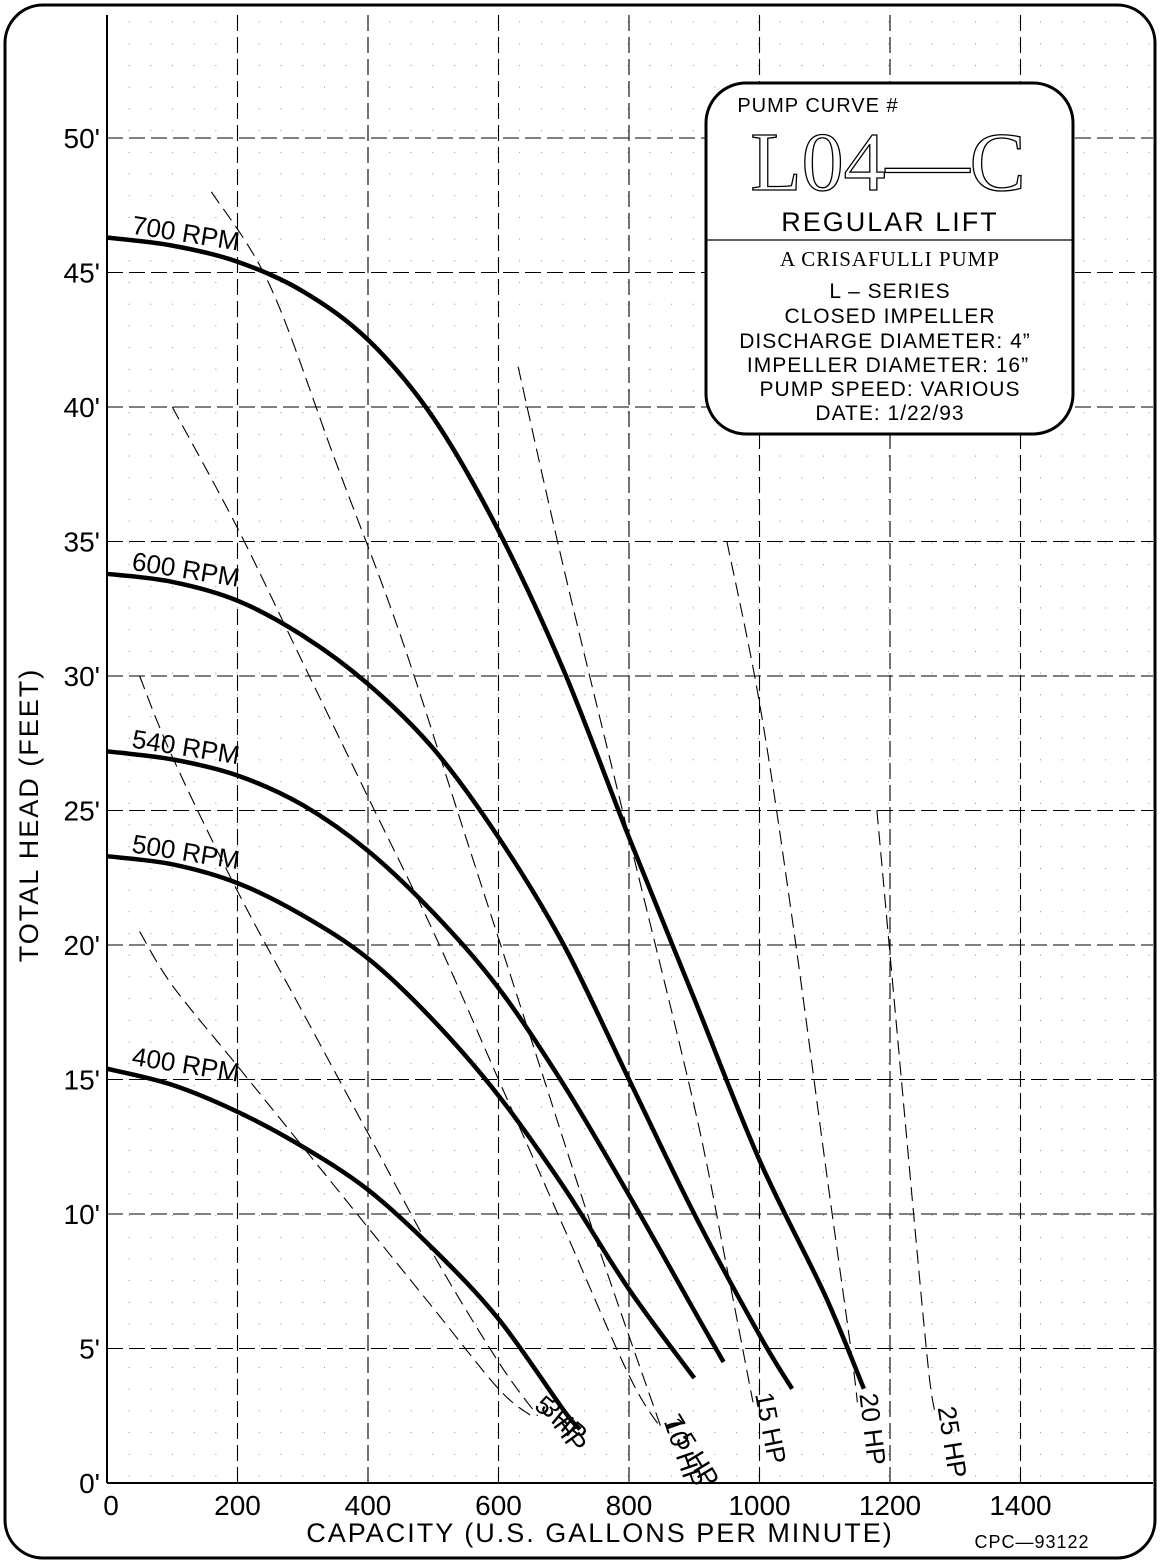 Image resolution: width=1160 pixels, height=1566 pixels. What do you see at coordinates (498, 1505) in the screenshot?
I see `x-tick-label-600: 600` at bounding box center [498, 1505].